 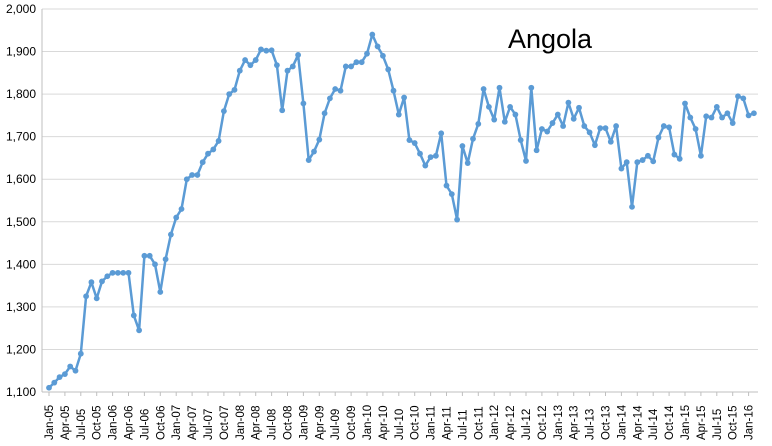 What do you see at coordinates (241, 422) in the screenshot?
I see `x-tick-label: Jan-08` at bounding box center [241, 422].